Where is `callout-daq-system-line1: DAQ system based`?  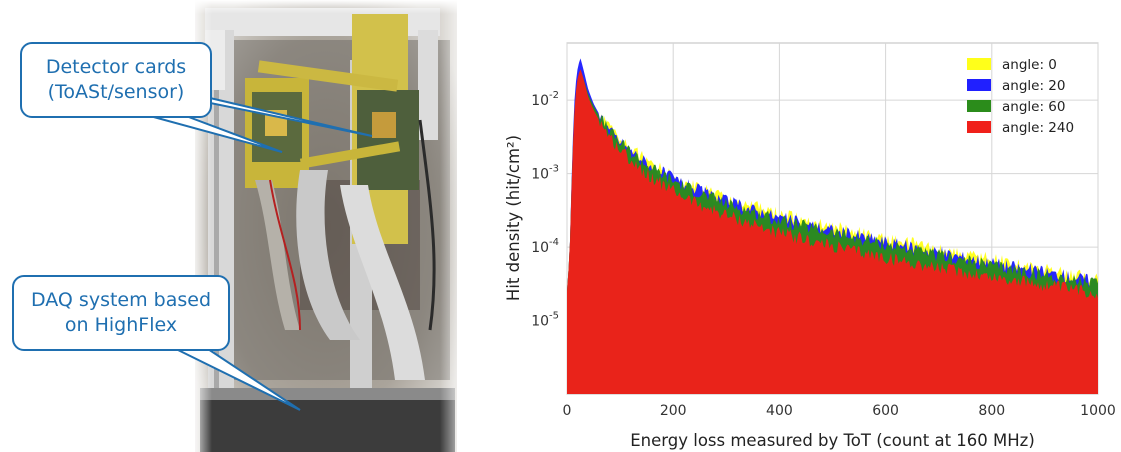 callout-daq-system-line1: DAQ system based is located at coordinates (121, 300).